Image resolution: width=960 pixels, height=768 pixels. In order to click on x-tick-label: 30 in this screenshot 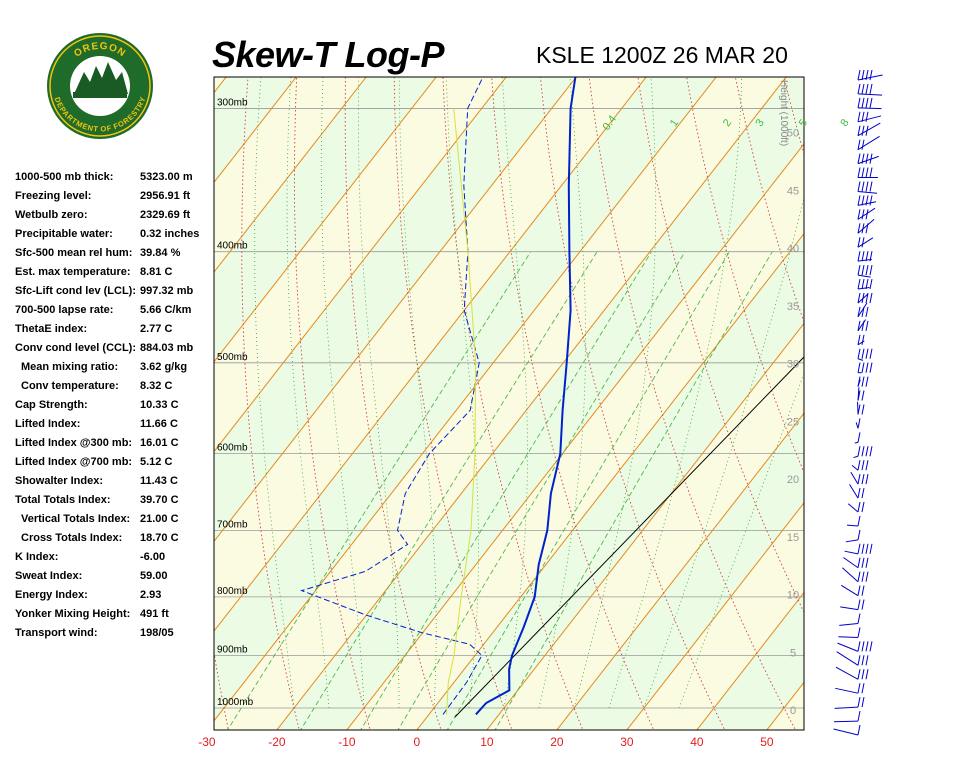, I will do `click(627, 742)`.